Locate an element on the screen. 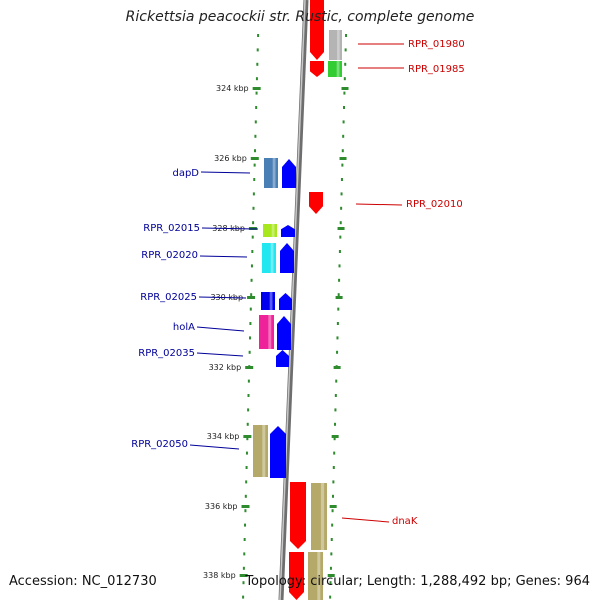 Image resolution: width=600 pixels, height=600 pixels. feature-label: RPR_02035 is located at coordinates (166, 353).